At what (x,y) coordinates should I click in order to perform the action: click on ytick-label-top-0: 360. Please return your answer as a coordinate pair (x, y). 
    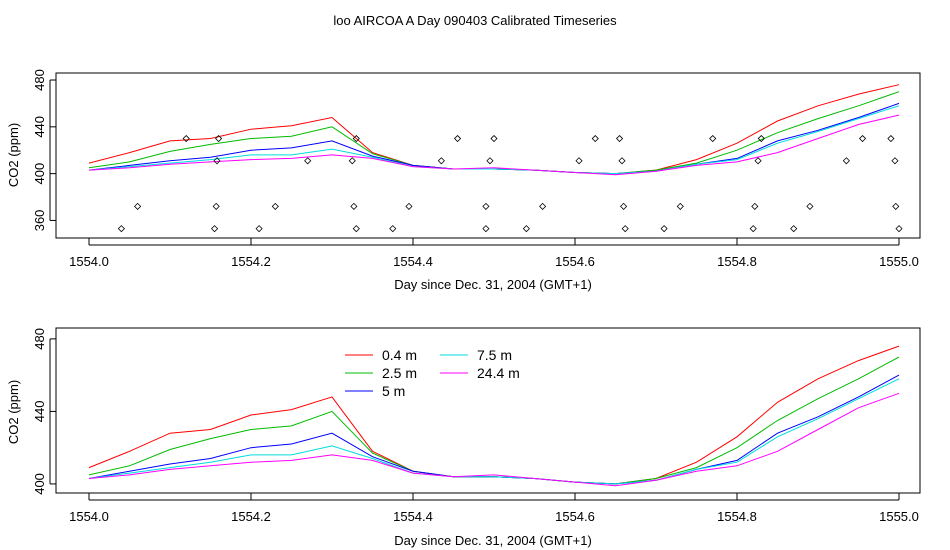
    Looking at the image, I should click on (39, 221).